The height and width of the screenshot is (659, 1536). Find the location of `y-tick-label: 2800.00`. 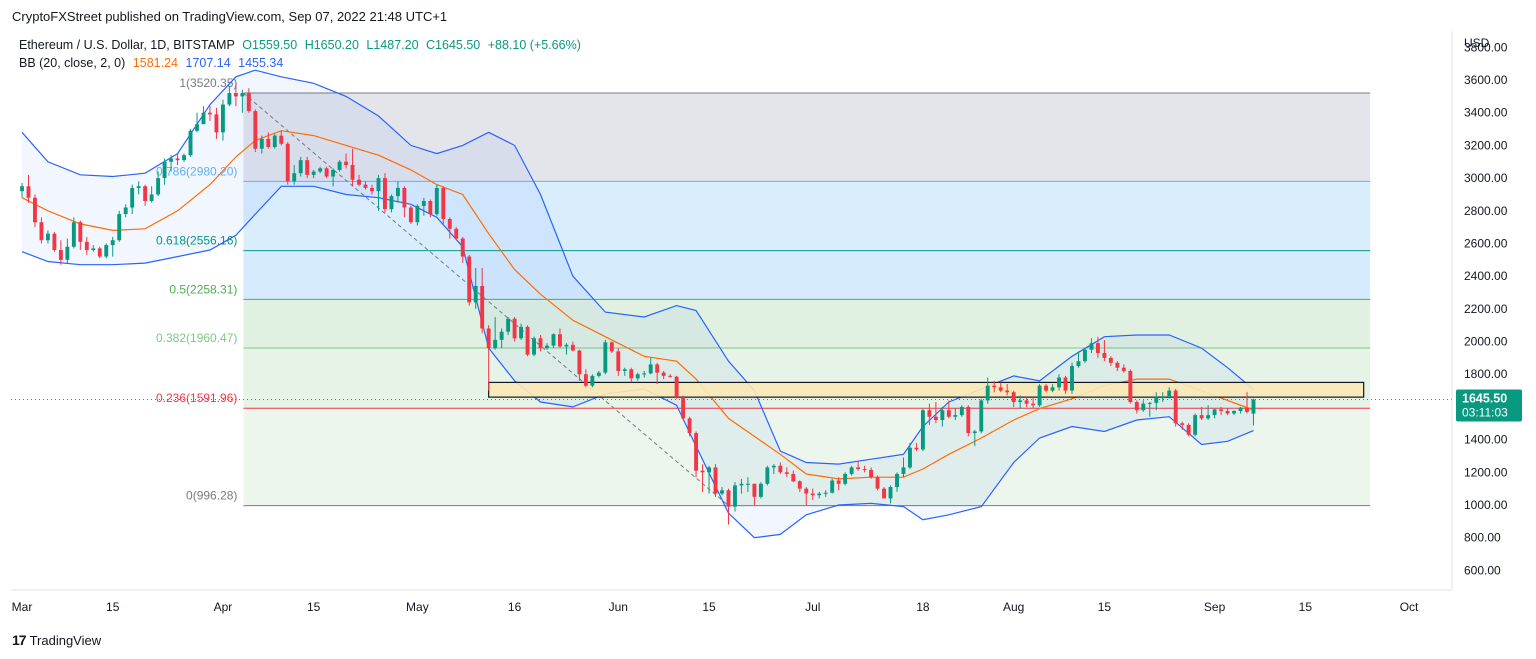

y-tick-label: 2800.00 is located at coordinates (1486, 211).